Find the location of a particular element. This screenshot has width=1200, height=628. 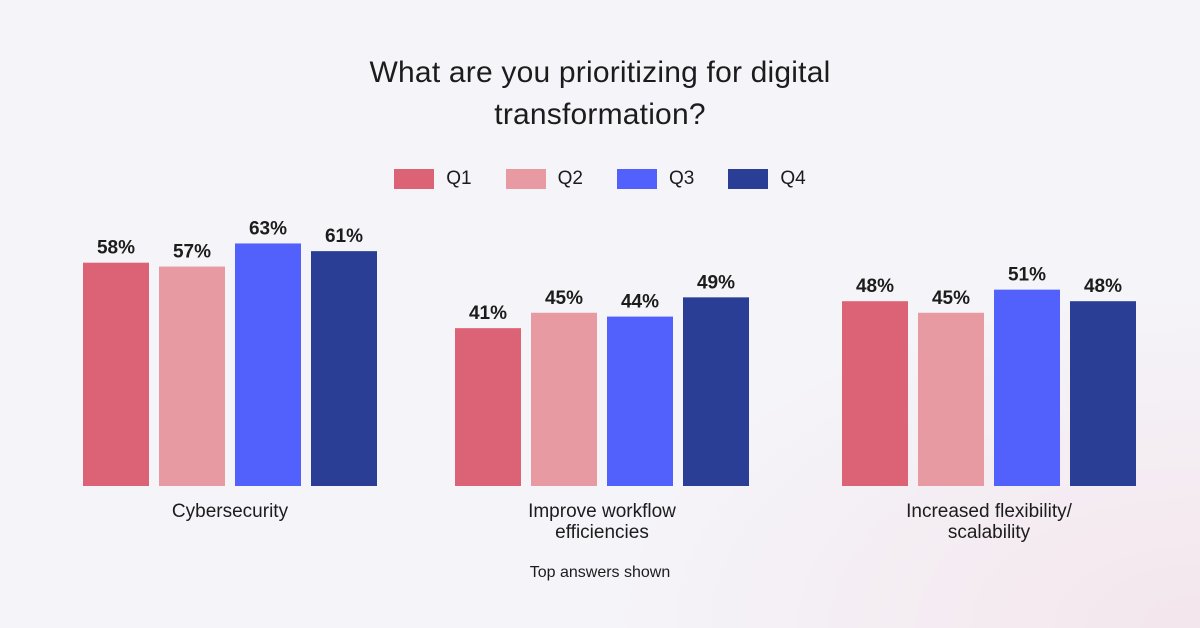

legend-label-q2: Q2 is located at coordinates (570, 178).